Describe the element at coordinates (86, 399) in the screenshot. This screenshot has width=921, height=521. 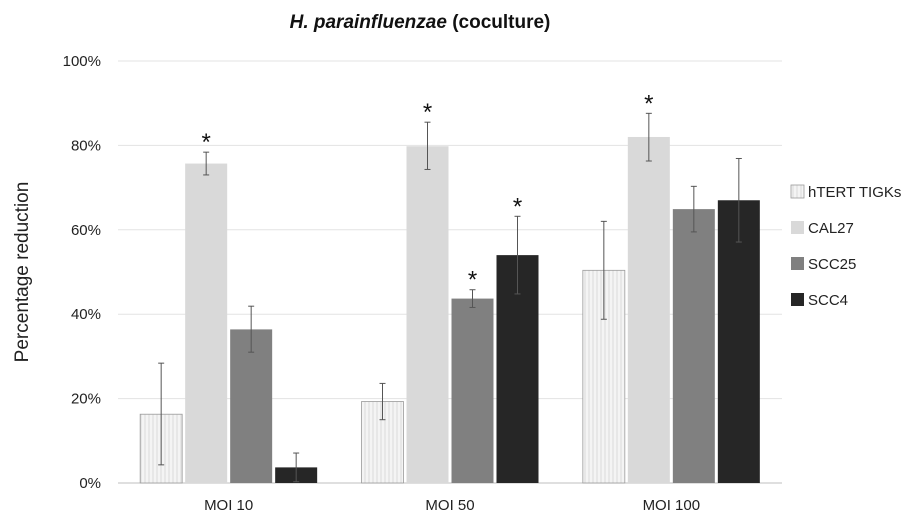
I see `y-tick-label: 20%` at that location.